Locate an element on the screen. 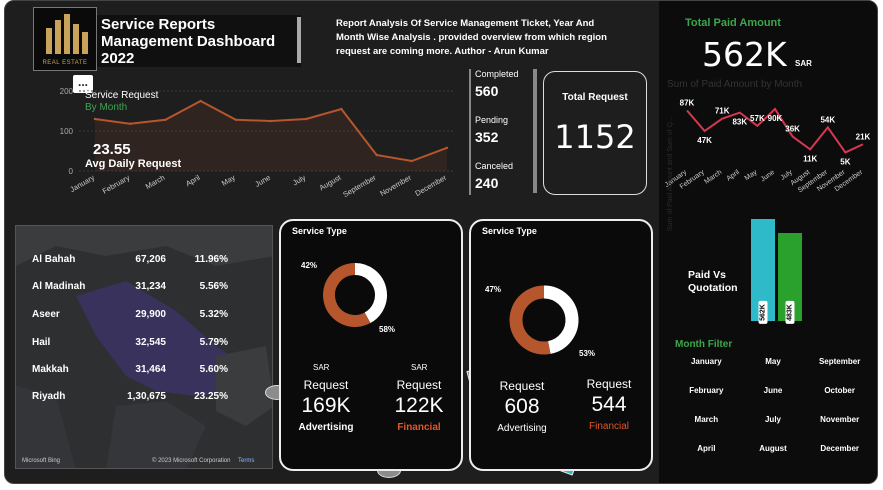 Image resolution: width=883 pixels, height=490 pixels. month-filter-march: March is located at coordinates (706, 419).